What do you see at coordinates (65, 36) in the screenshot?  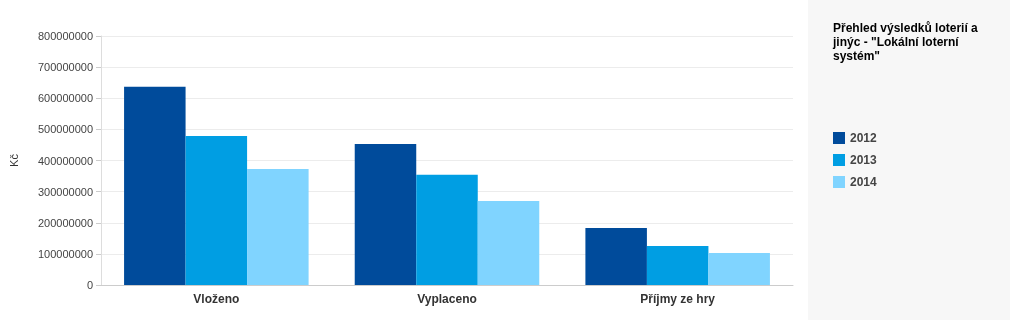 I see `y-tick-label: 800000000` at bounding box center [65, 36].